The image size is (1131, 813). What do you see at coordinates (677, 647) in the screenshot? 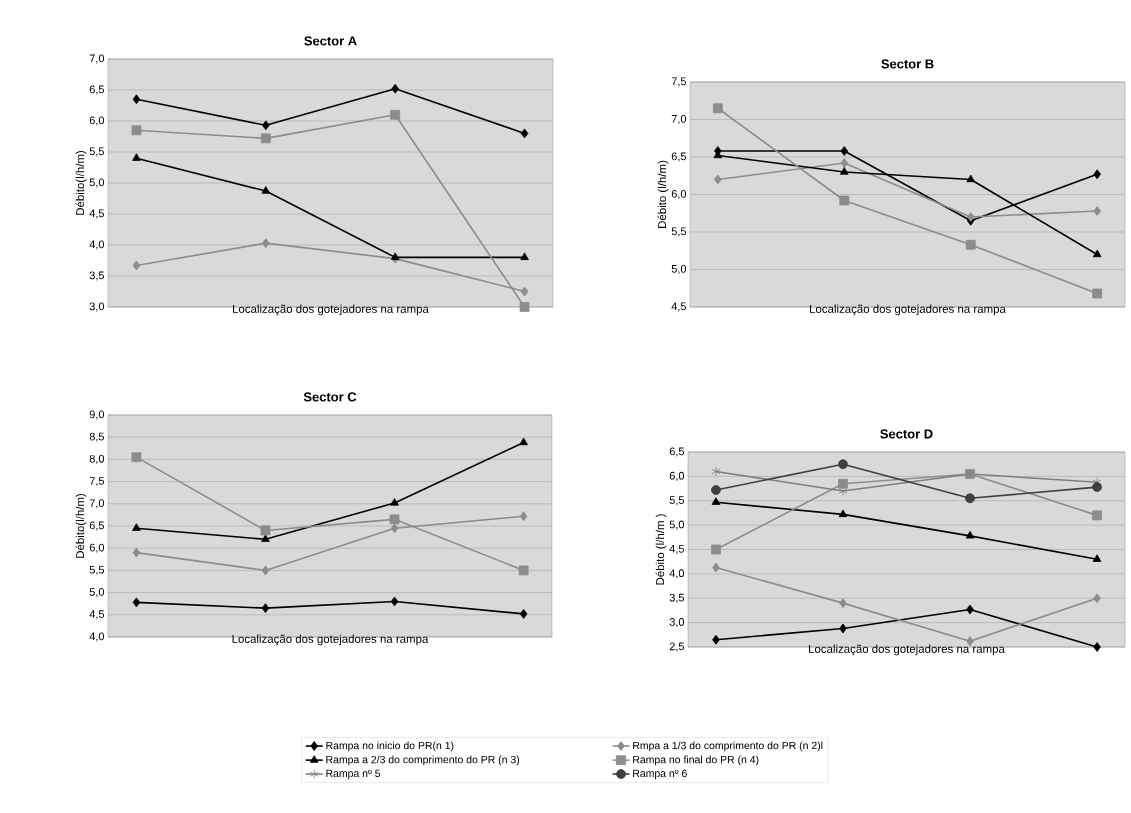
I see `y-tick-label: 2,5` at bounding box center [677, 647].